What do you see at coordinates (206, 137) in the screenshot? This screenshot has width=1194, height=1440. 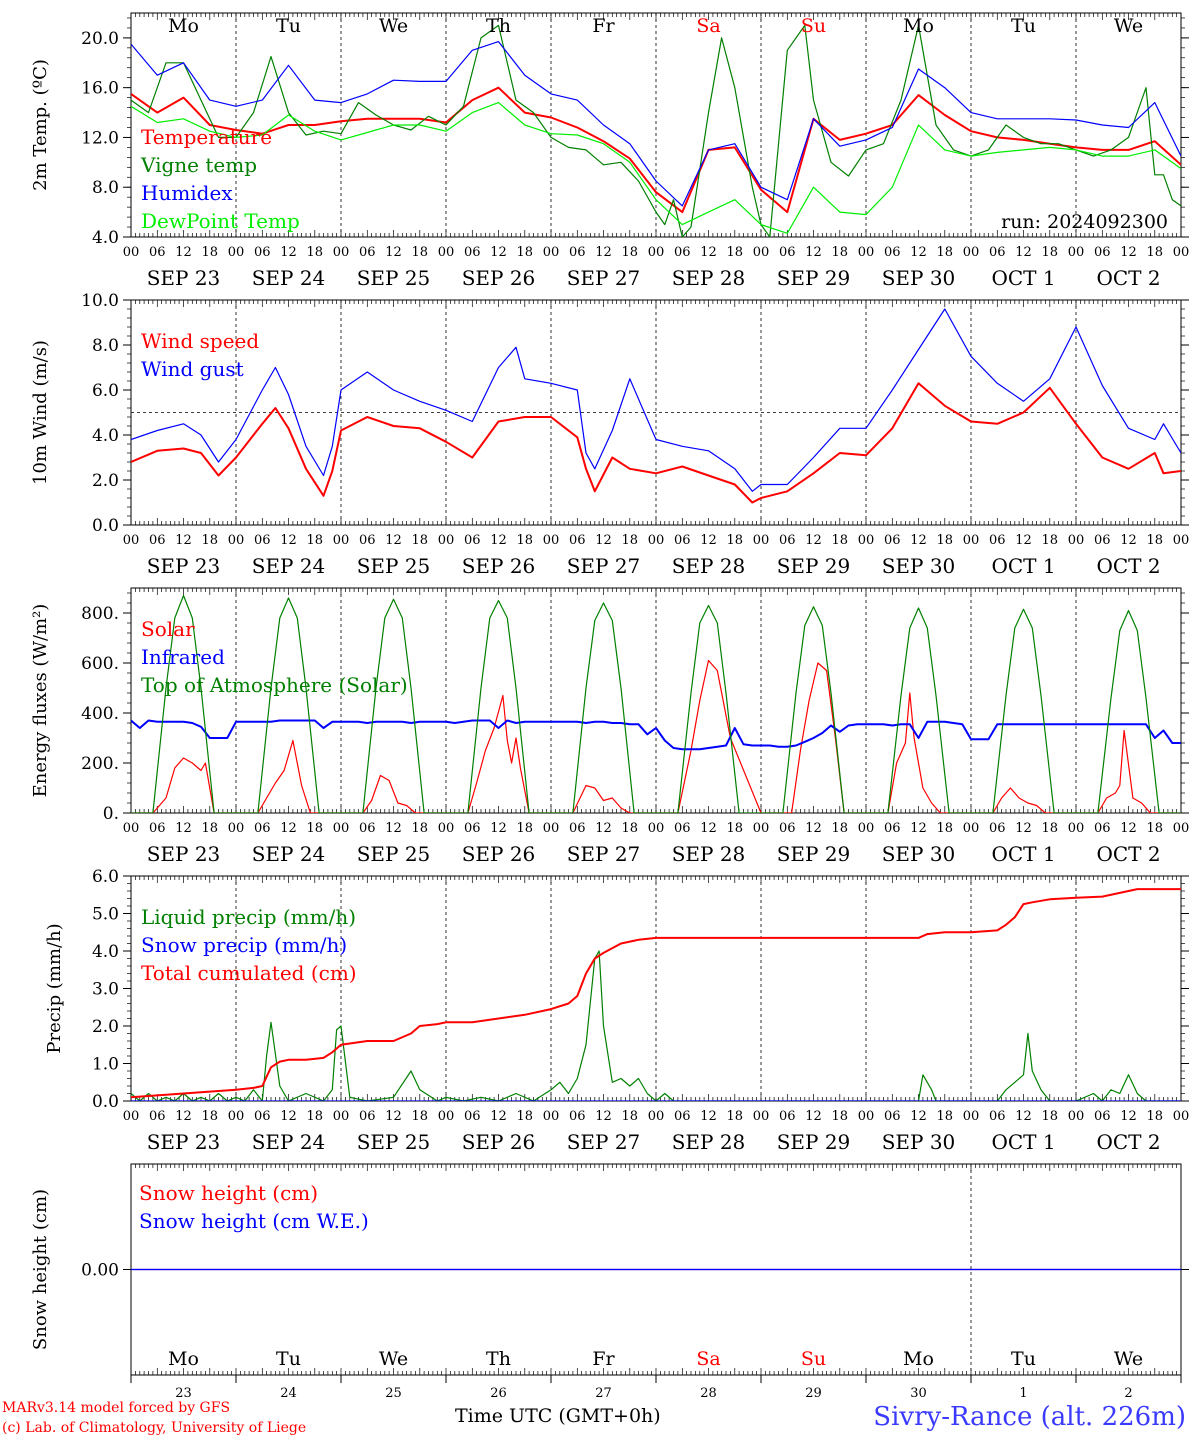 I see `legend-entry: Temperature` at bounding box center [206, 137].